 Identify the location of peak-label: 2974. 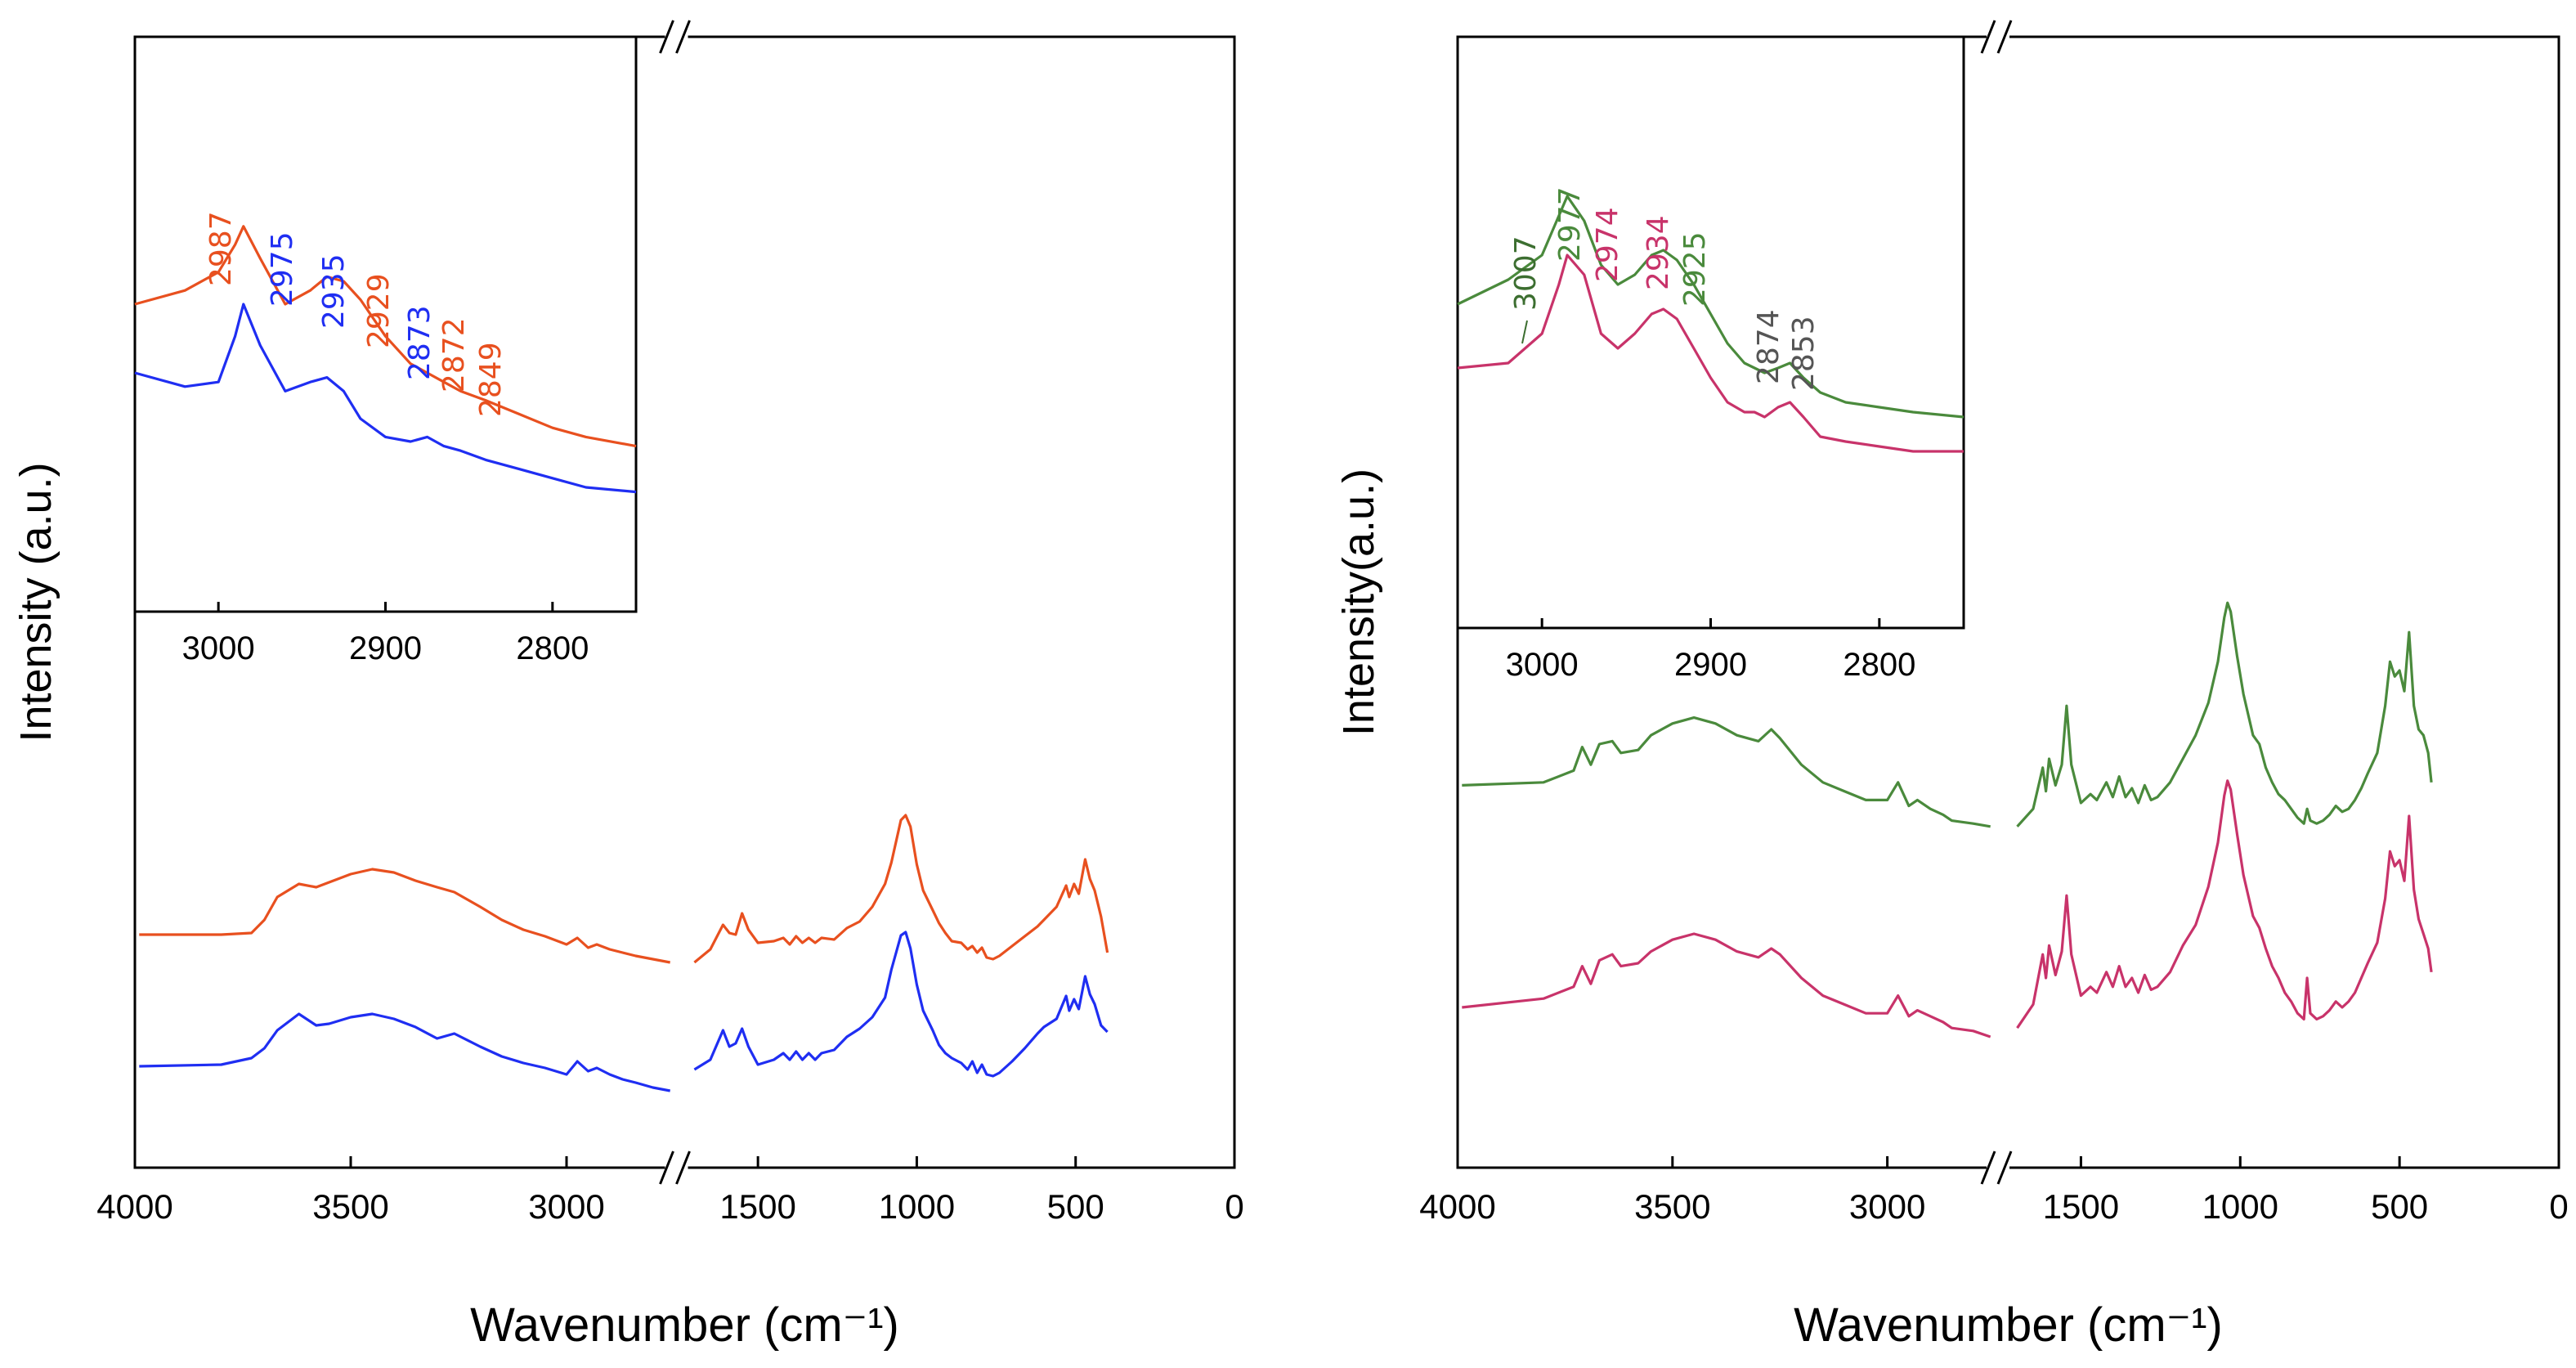
(1608, 244).